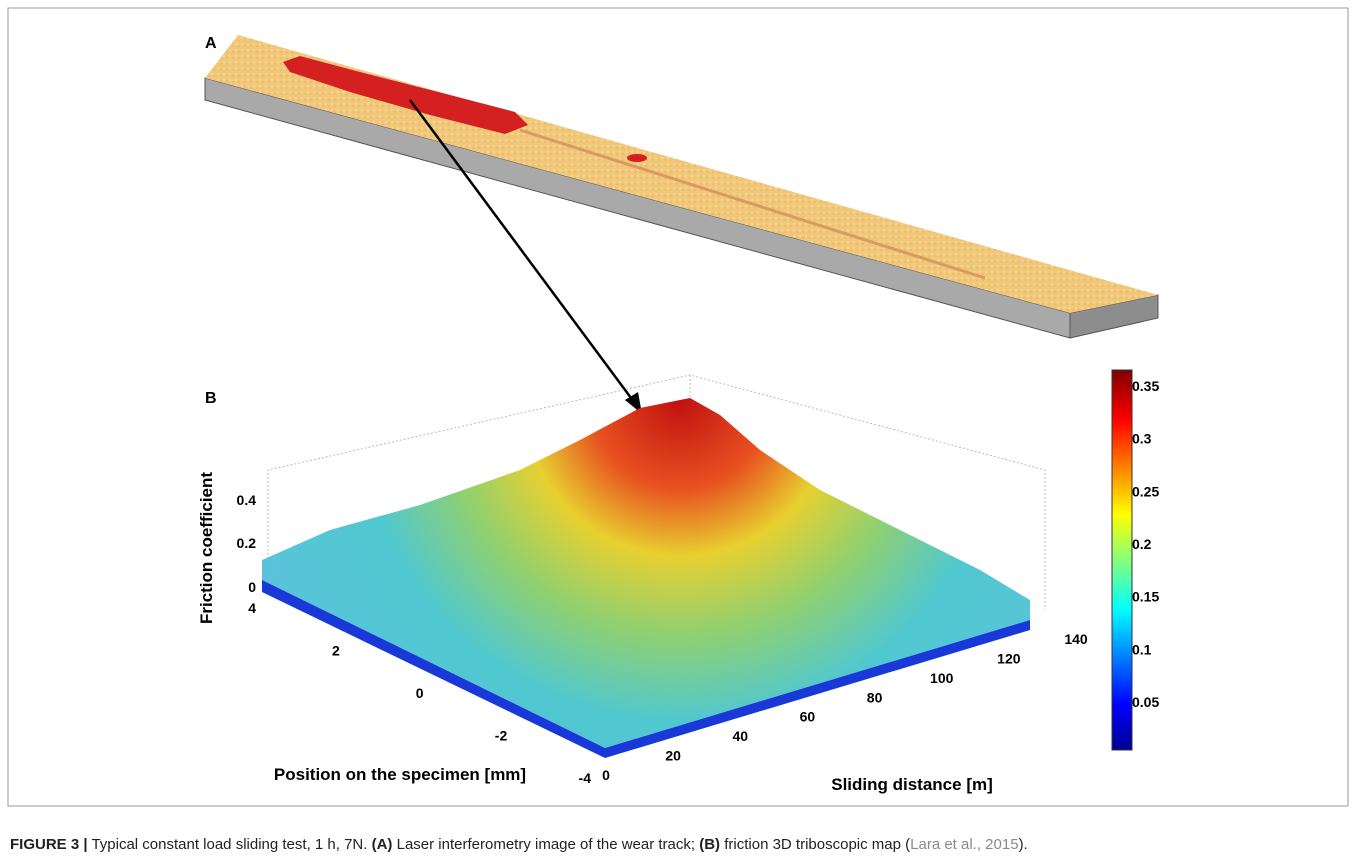 The width and height of the screenshot is (1357, 866). What do you see at coordinates (942, 678) in the screenshot?
I see `x-tick-label: 100` at bounding box center [942, 678].